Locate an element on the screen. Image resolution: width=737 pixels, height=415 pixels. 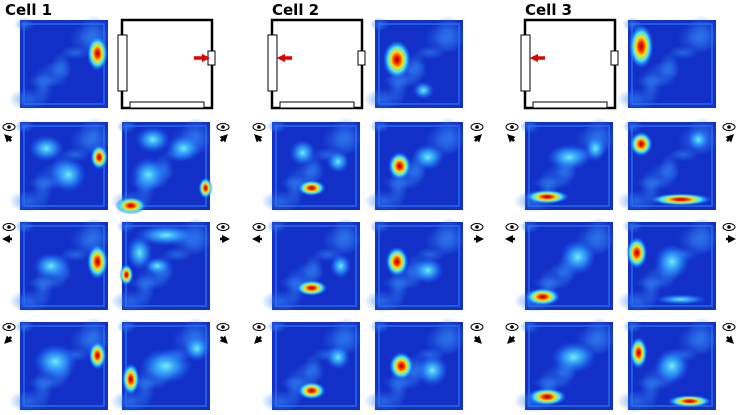
panel-title: Cell 3 is located at coordinates (548, 10).